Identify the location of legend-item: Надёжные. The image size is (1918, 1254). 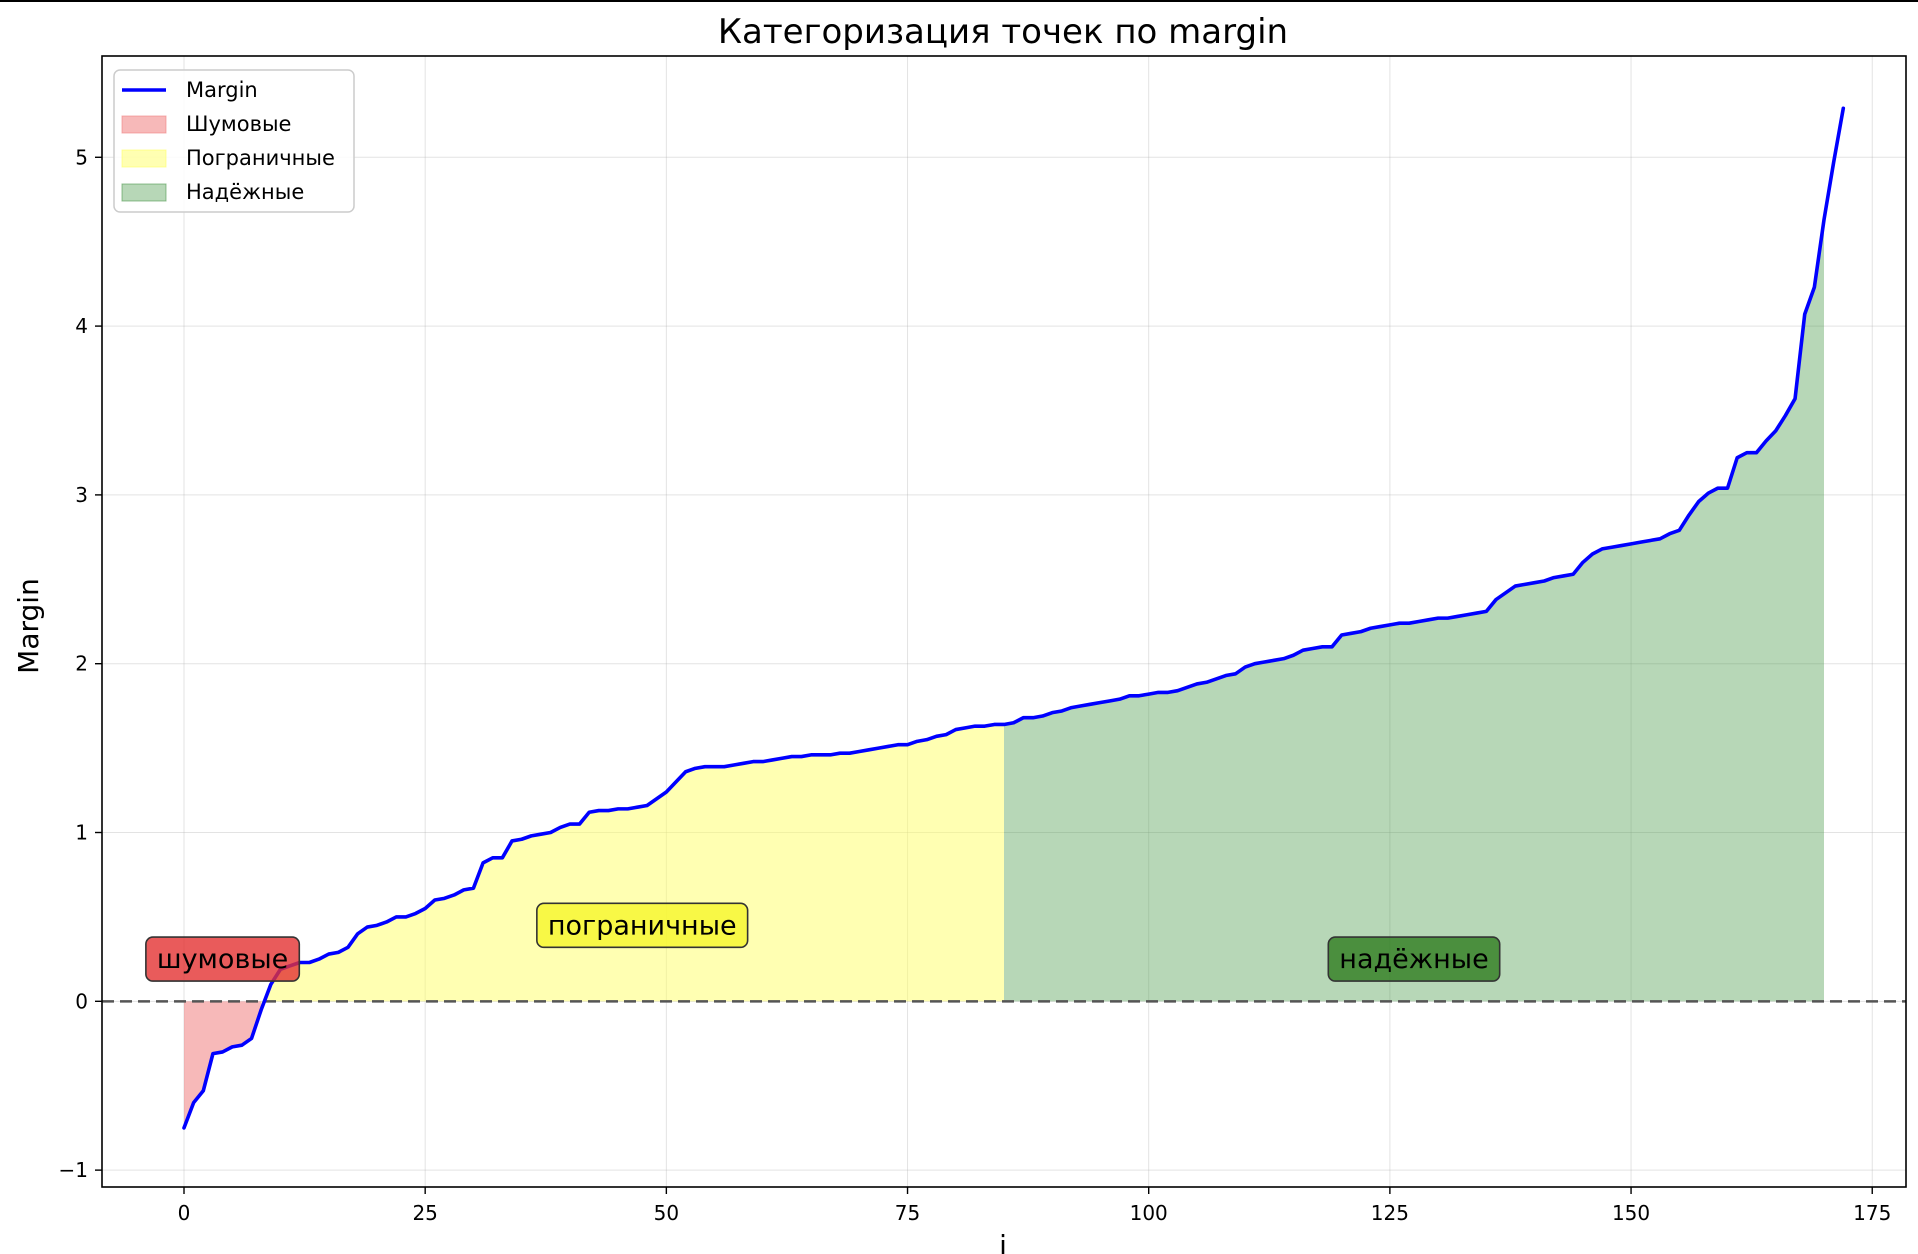
(212, 192).